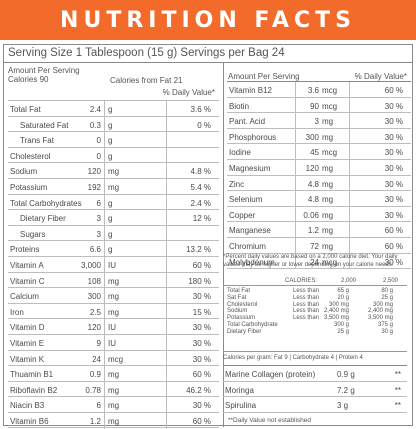 The width and height of the screenshot is (416, 429). I want to click on nutrient-amount: 0.3, so click(95, 125).